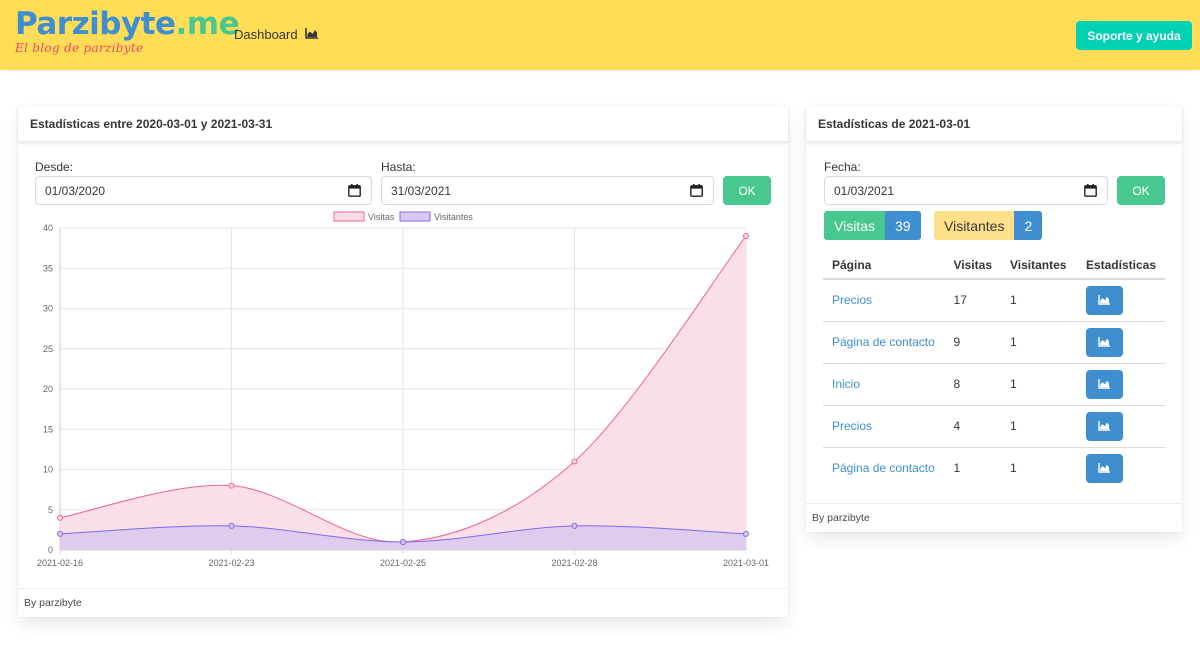 The width and height of the screenshot is (1200, 645). What do you see at coordinates (1028, 225) in the screenshot?
I see `visitors-tag-count: 2` at bounding box center [1028, 225].